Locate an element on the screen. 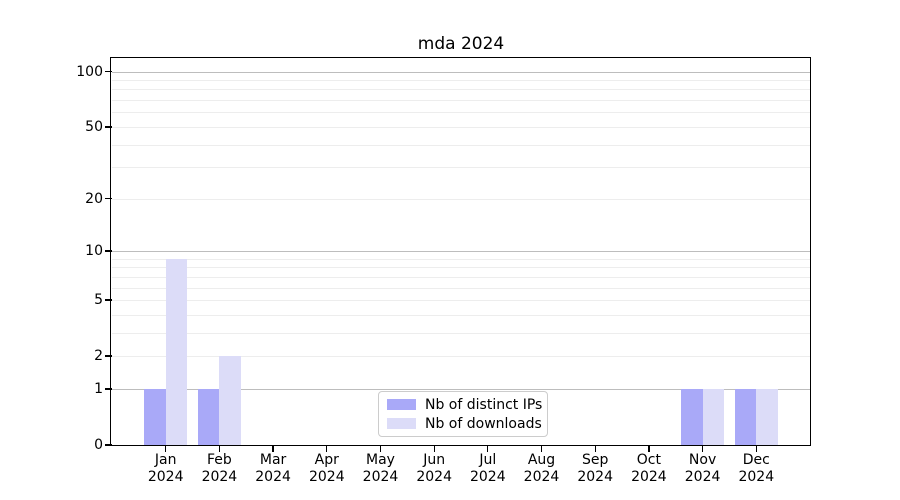  legend-item-distinct-ips: Nb of distinct IPs is located at coordinates (465, 404).